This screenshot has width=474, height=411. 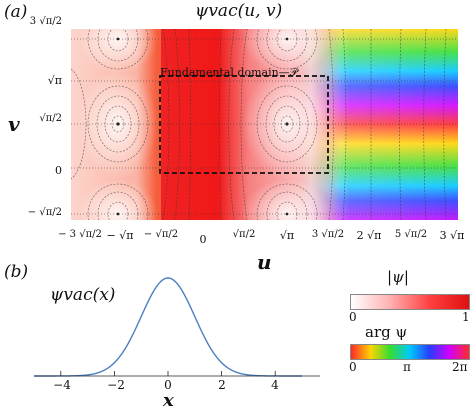 I want to click on y-tick-neg-sqrtpi-half: − √π/2, so click(x=44, y=212).